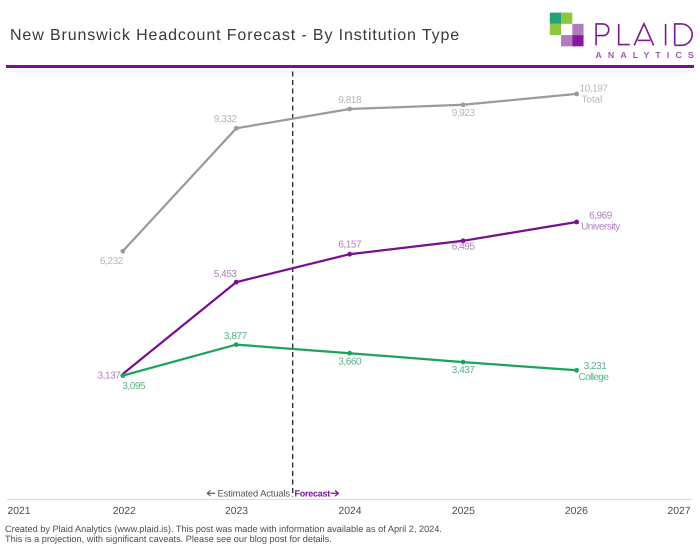 This screenshot has width=700, height=560. Describe the element at coordinates (110, 376) in the screenshot. I see `svg-text: 3,137` at that location.